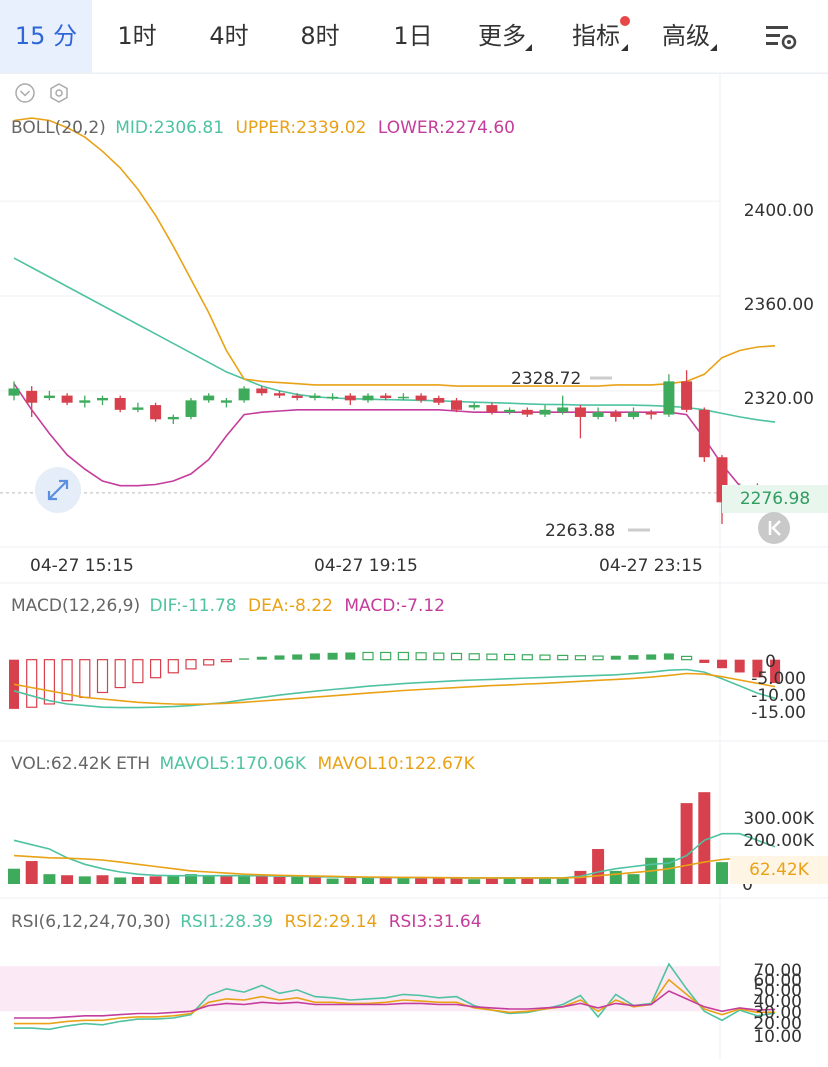 The image size is (828, 1067). I want to click on tab-1h: 1时, so click(137, 36).